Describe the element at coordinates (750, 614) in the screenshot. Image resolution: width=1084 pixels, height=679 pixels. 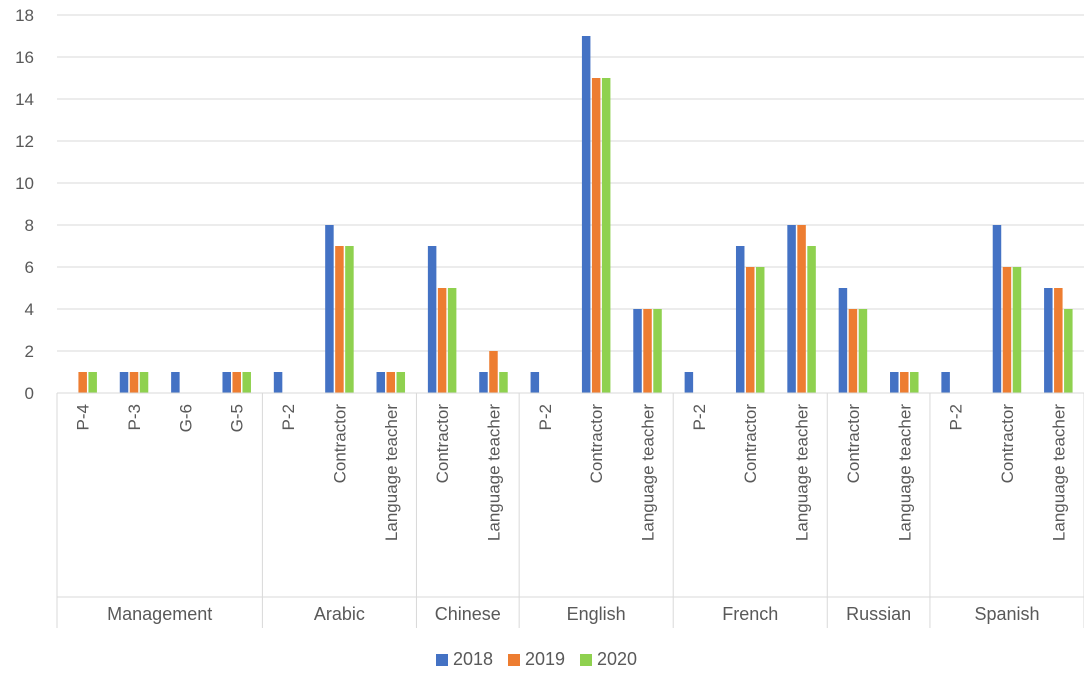
I see `group-label-french: French` at that location.